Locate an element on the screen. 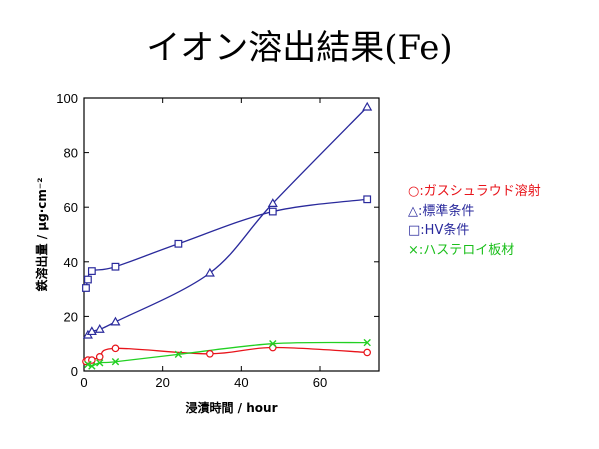 The height and width of the screenshot is (449, 599). legend-label: ×:ハステロイ板材 is located at coordinates (461, 250).